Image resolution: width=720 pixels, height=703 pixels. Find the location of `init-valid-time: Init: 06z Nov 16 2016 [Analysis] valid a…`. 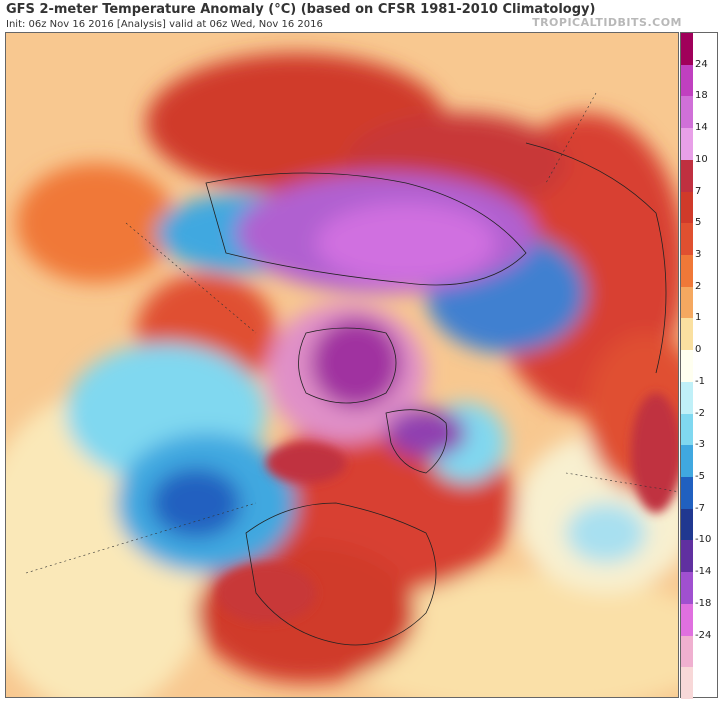

init-valid-time: Init: 06z Nov 16 2016 [Analysis] valid a… is located at coordinates (164, 24).